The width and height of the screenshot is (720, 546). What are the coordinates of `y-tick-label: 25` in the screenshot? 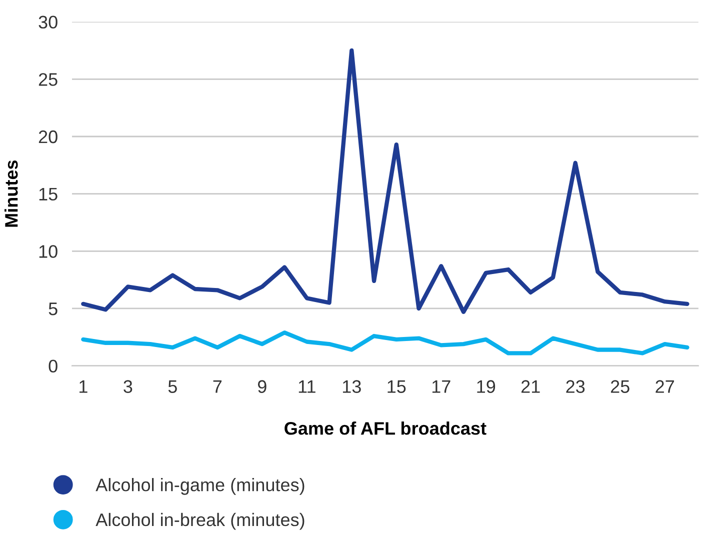 It's located at (48, 79).